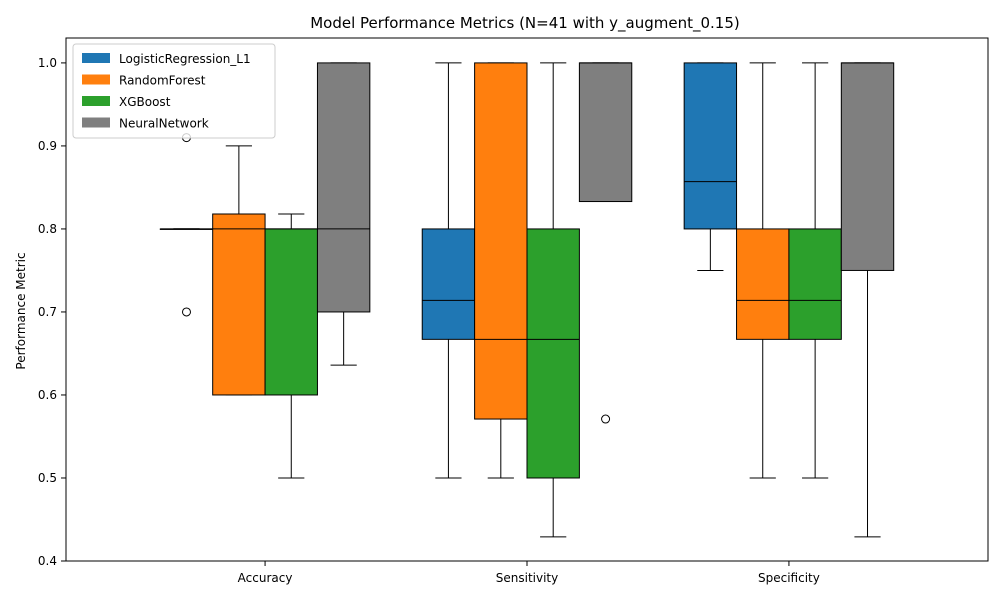  Describe the element at coordinates (265, 578) in the screenshot. I see `x-tick-label: Accuracy` at that location.